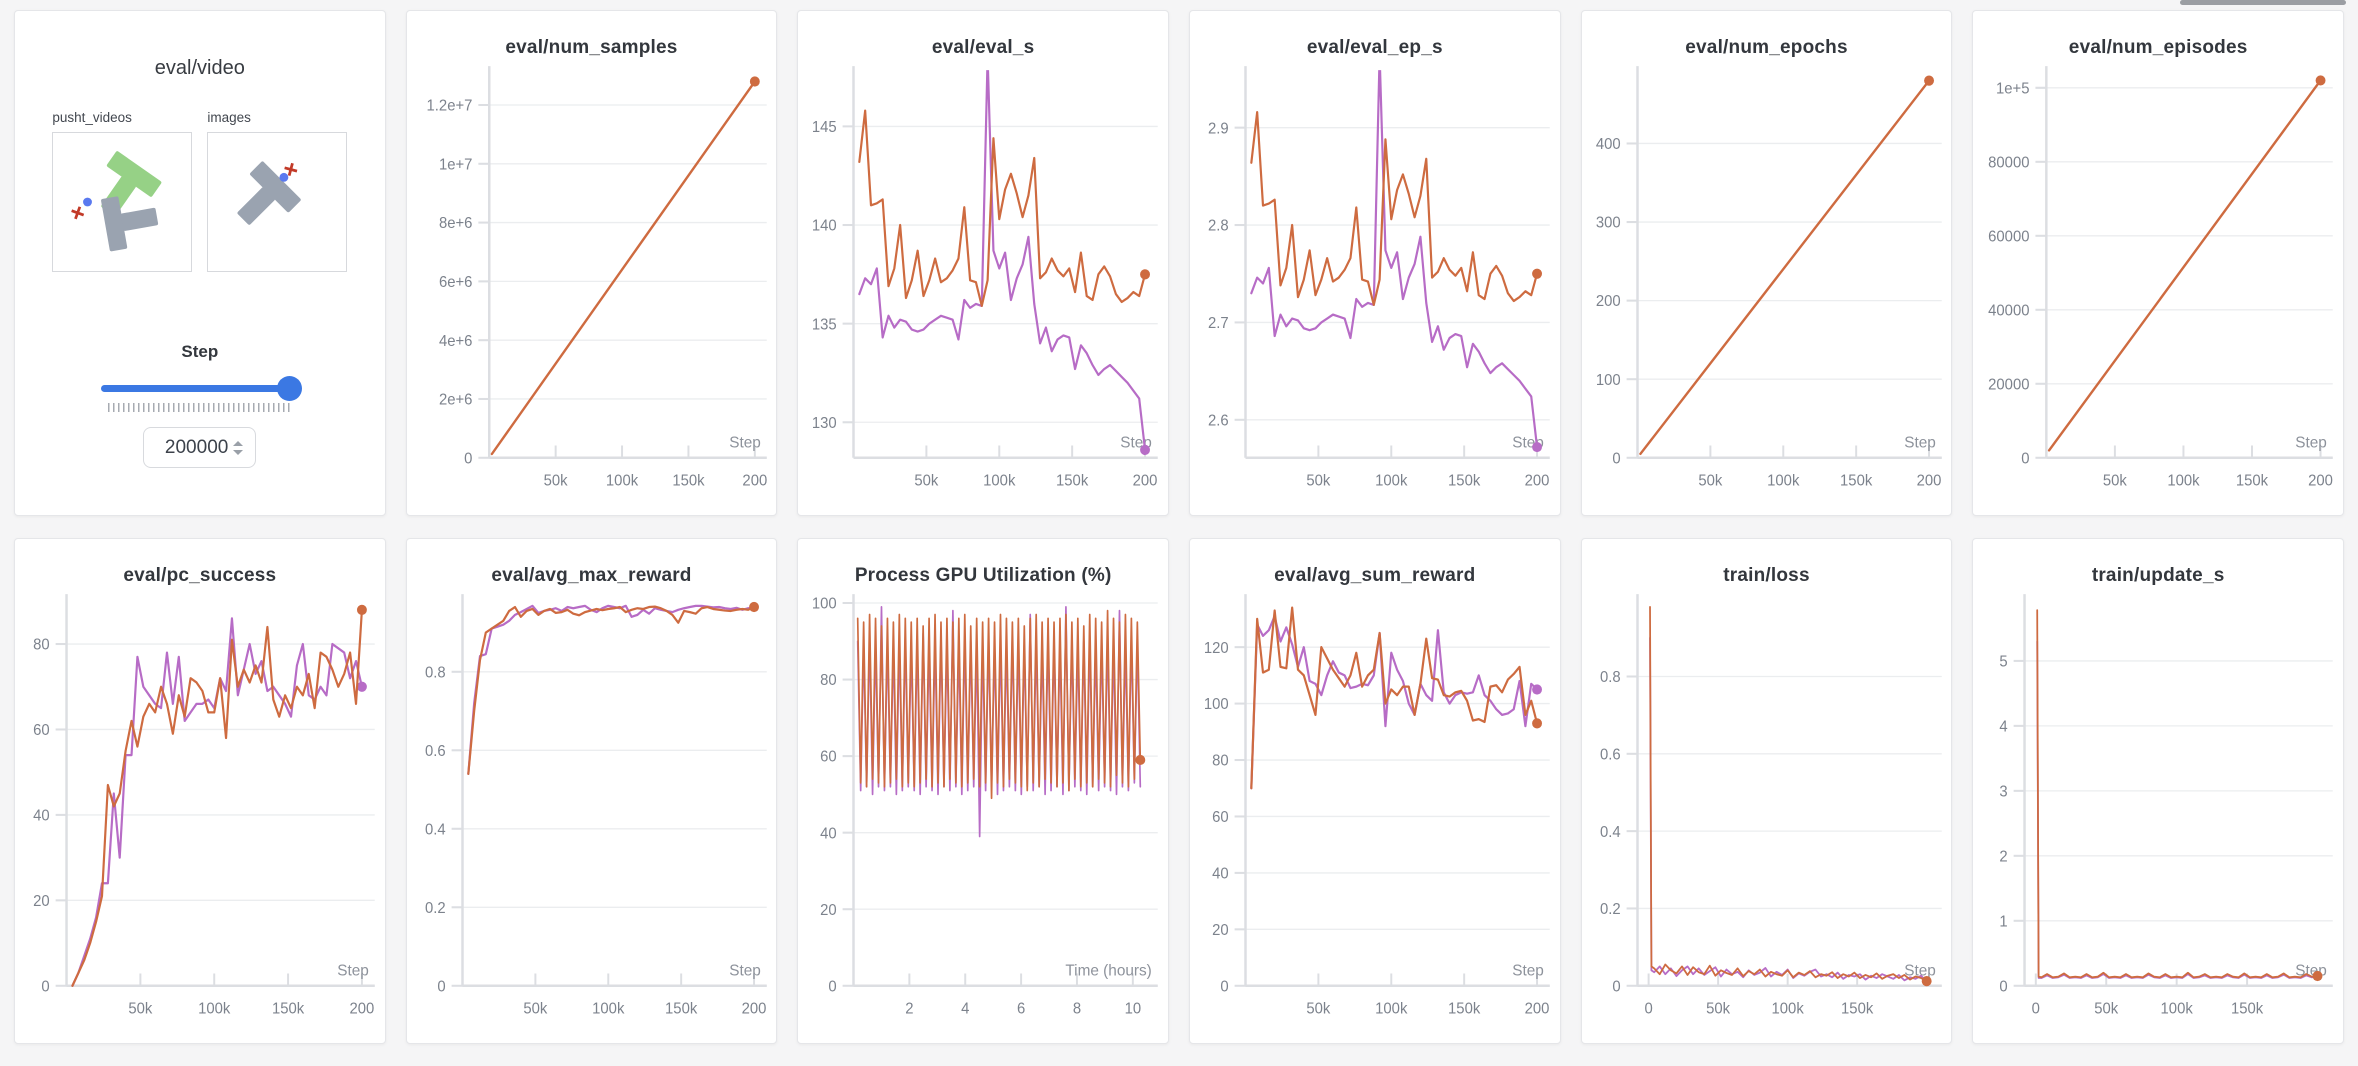 This screenshot has height=1066, width=2358. What do you see at coordinates (1766, 575) in the screenshot?
I see `chart-title: train/loss` at bounding box center [1766, 575].